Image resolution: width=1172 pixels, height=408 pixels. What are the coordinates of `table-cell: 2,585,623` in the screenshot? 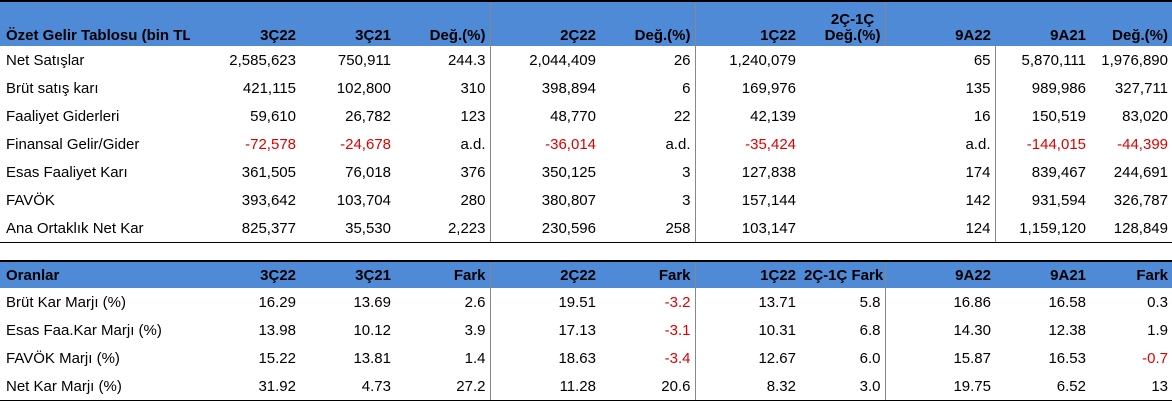 It's located at (262, 60).